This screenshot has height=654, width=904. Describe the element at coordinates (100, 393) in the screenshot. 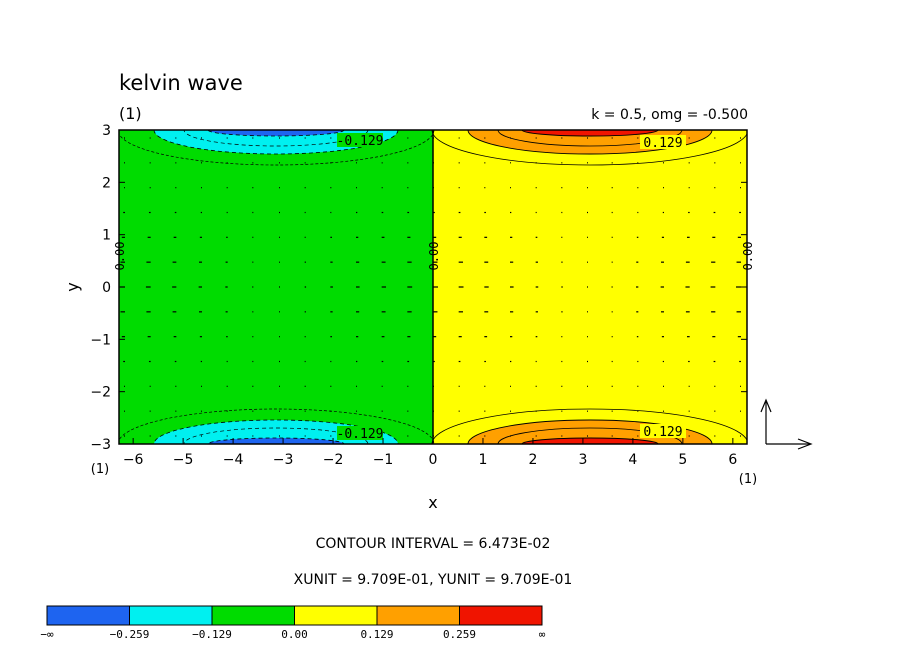

I see `y-tick-label: −2` at that location.